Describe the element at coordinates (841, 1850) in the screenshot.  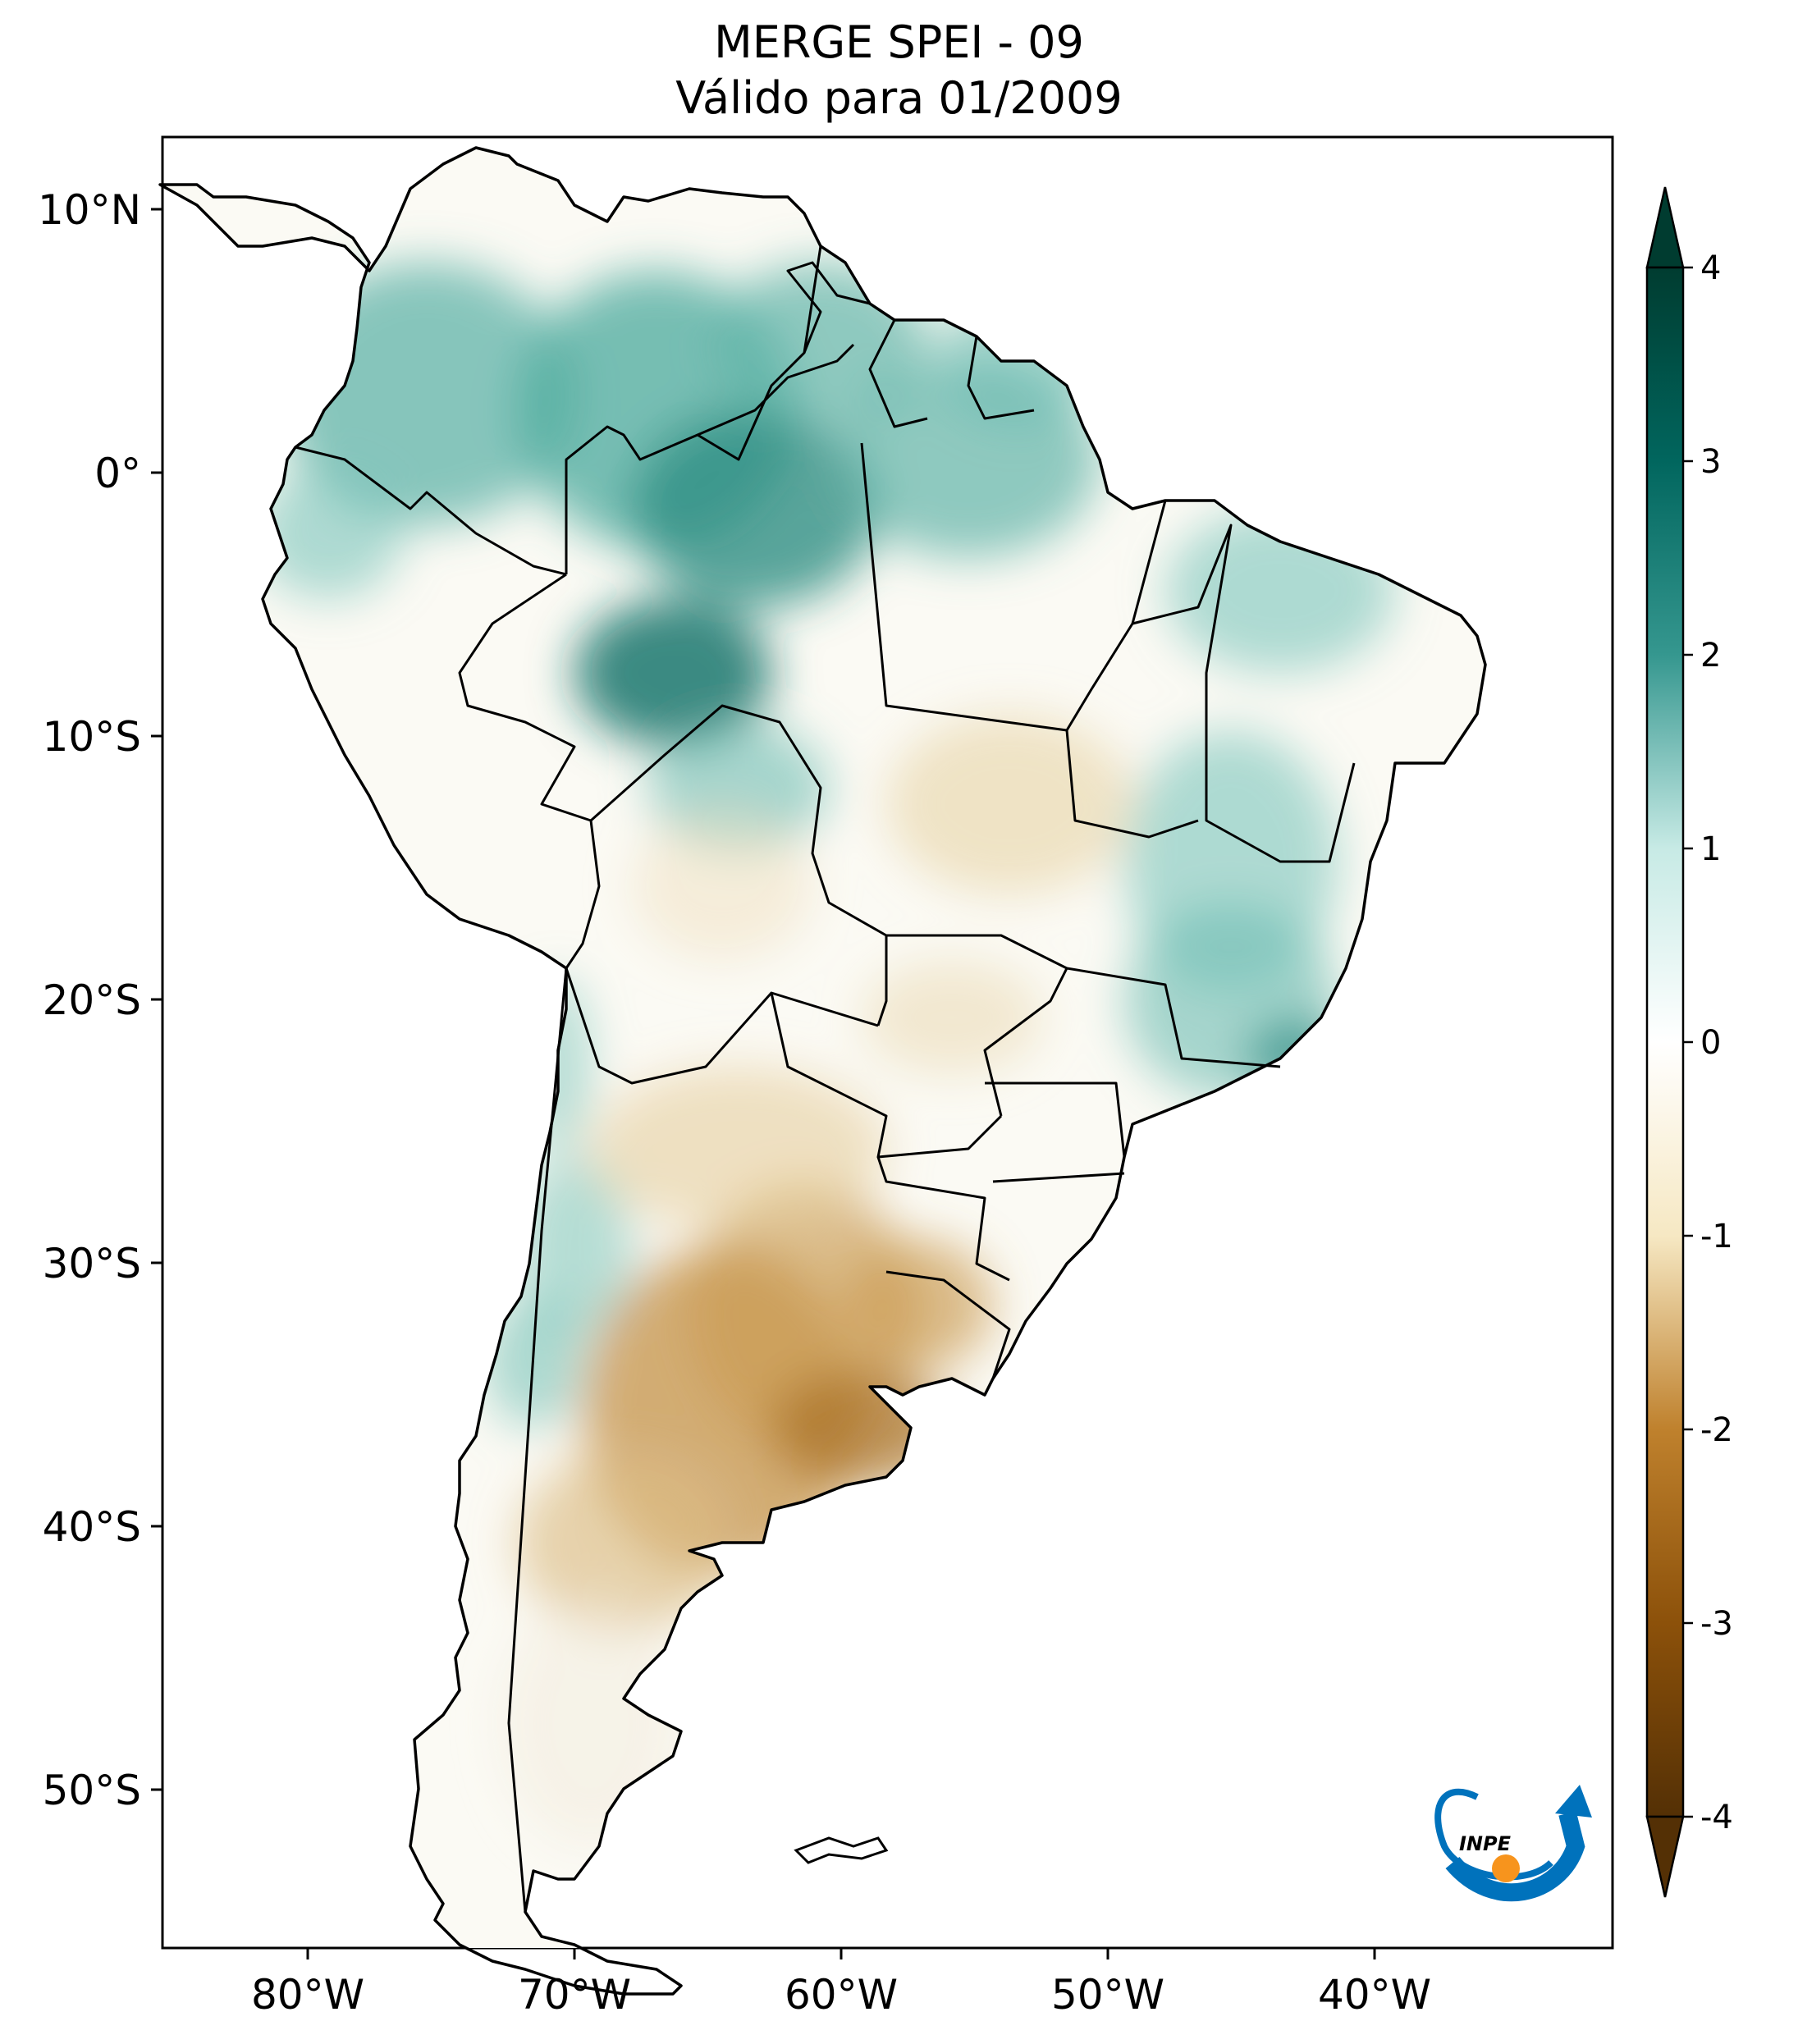
I see `falkland-islands` at that location.